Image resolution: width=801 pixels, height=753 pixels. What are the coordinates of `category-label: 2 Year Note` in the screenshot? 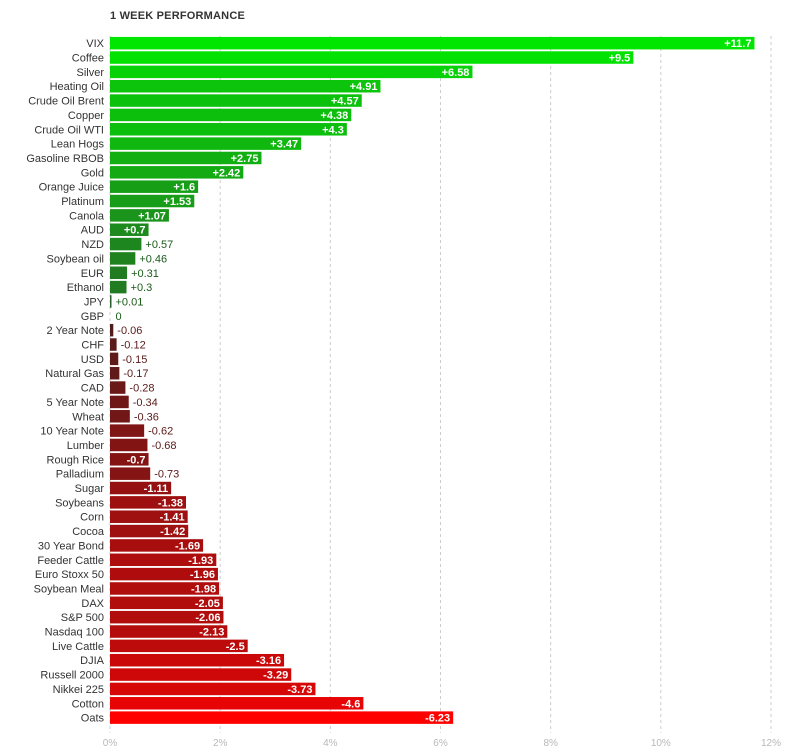 It's located at (76, 331).